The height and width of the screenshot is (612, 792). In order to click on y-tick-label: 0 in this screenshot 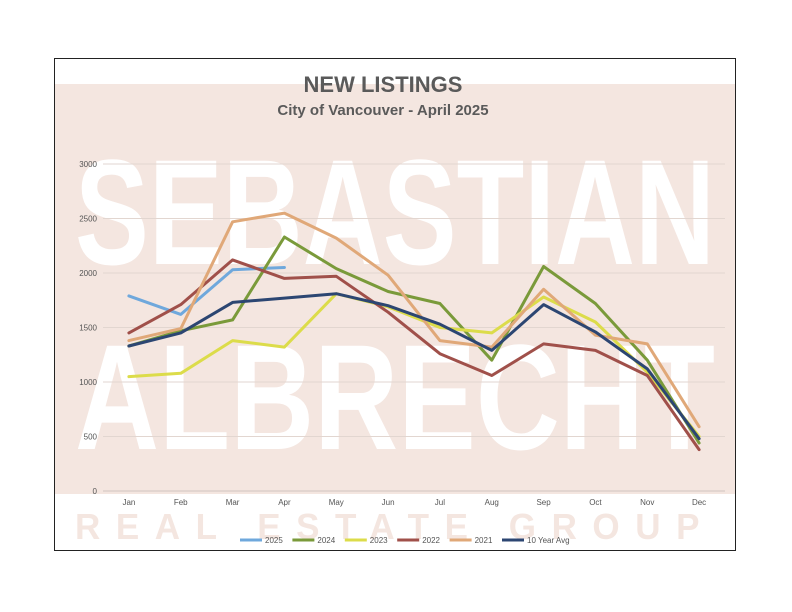, I will do `click(95, 491)`.